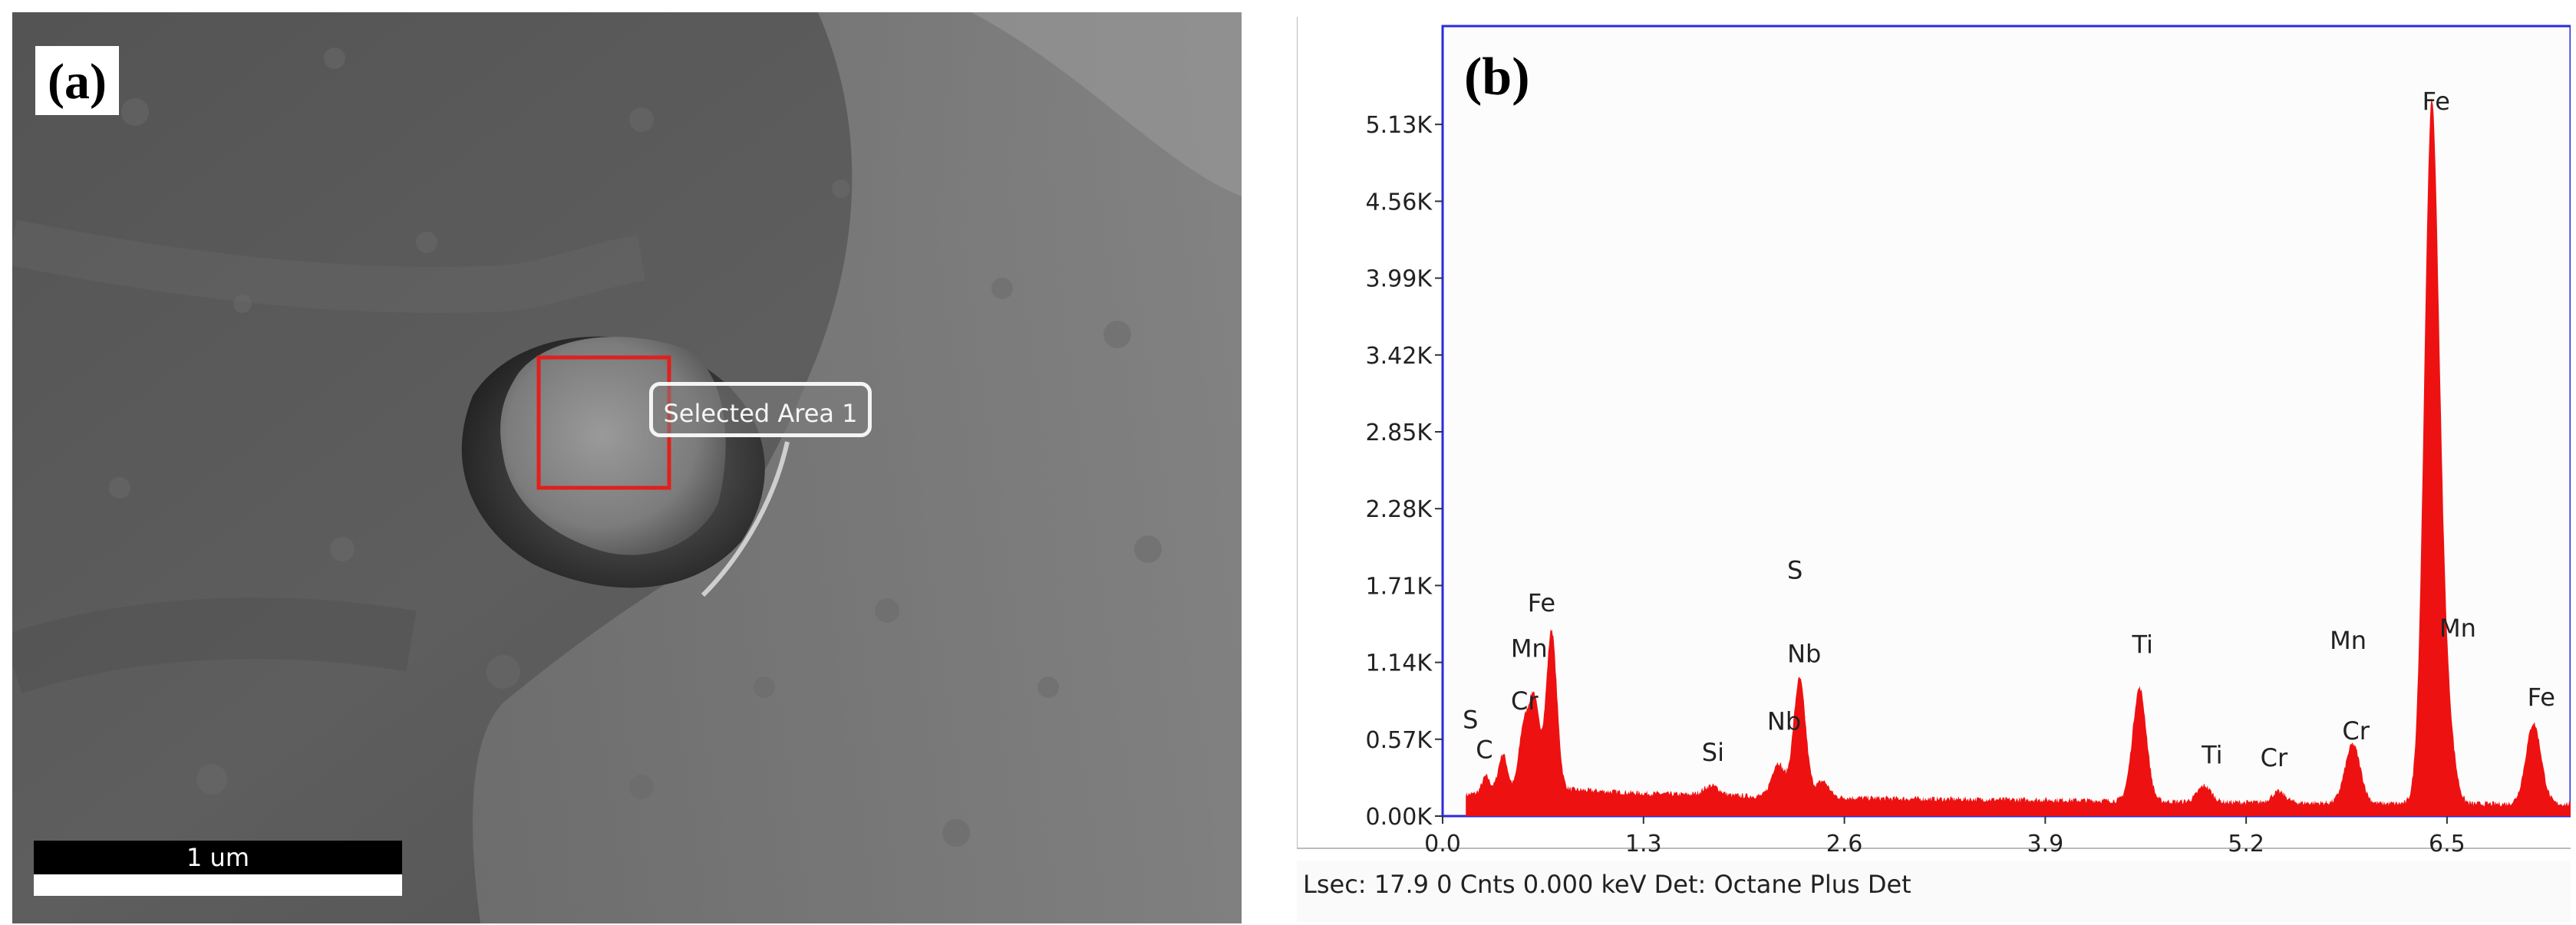  Describe the element at coordinates (1399, 202) in the screenshot. I see `y-tick-label: 4.56K` at that location.